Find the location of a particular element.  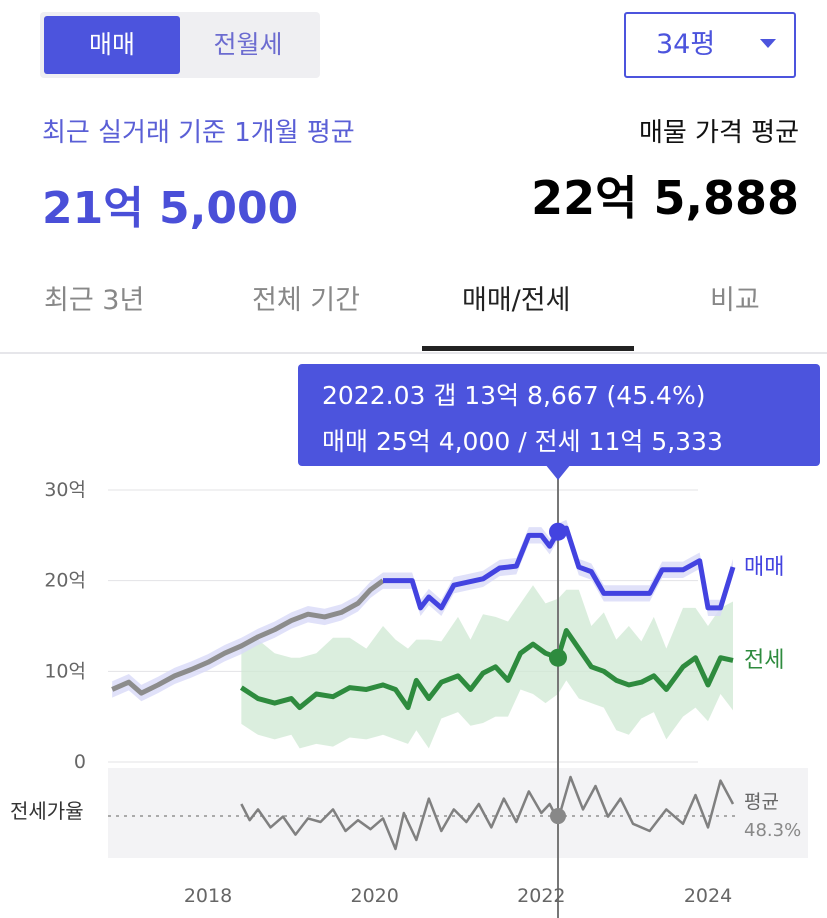

ratio-line is located at coordinates (487, 813).